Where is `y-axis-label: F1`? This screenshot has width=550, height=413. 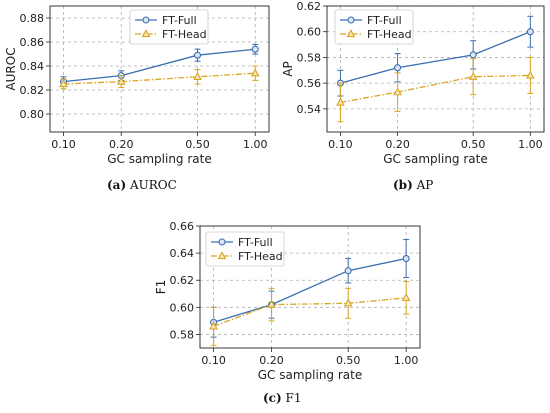 y-axis-label: F1 is located at coordinates (161, 287).